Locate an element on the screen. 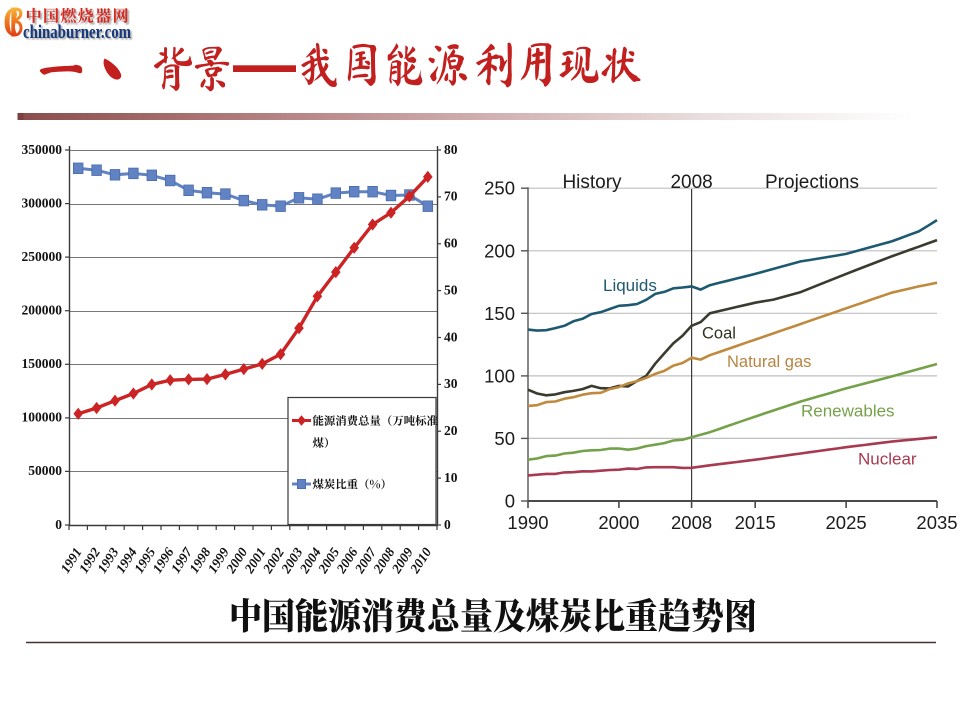  svg-text: 150 is located at coordinates (499, 313).